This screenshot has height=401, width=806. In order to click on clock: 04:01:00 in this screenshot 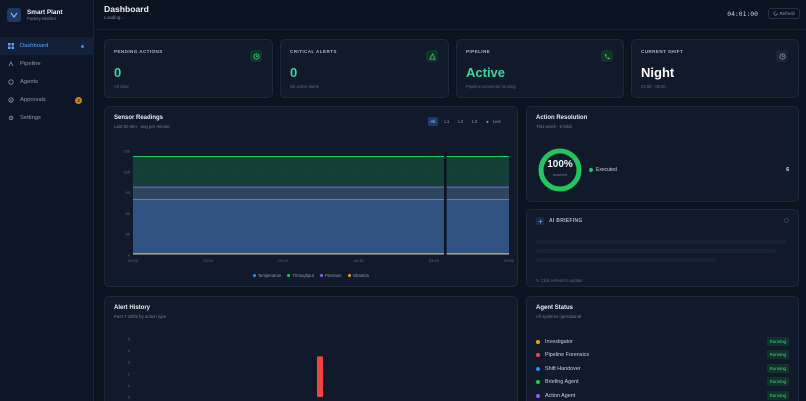, I will do `click(742, 14)`.